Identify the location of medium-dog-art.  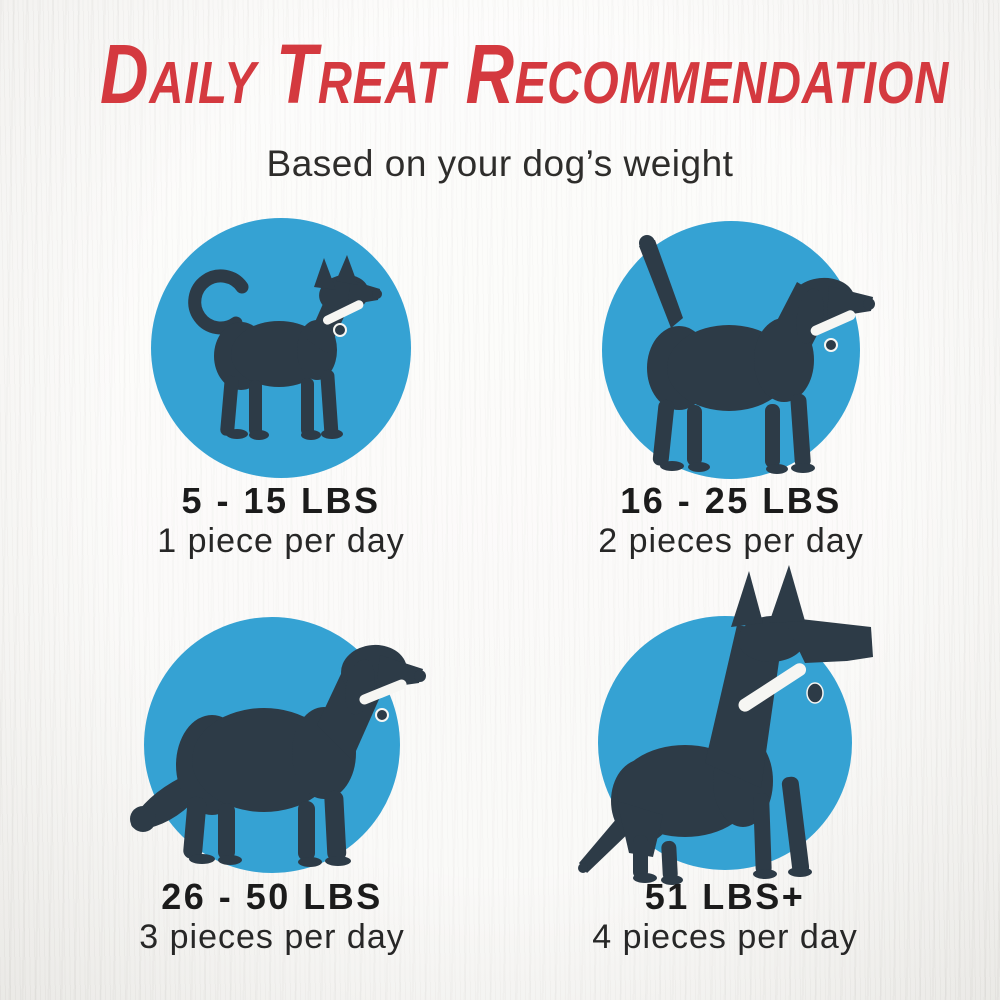
(731, 350).